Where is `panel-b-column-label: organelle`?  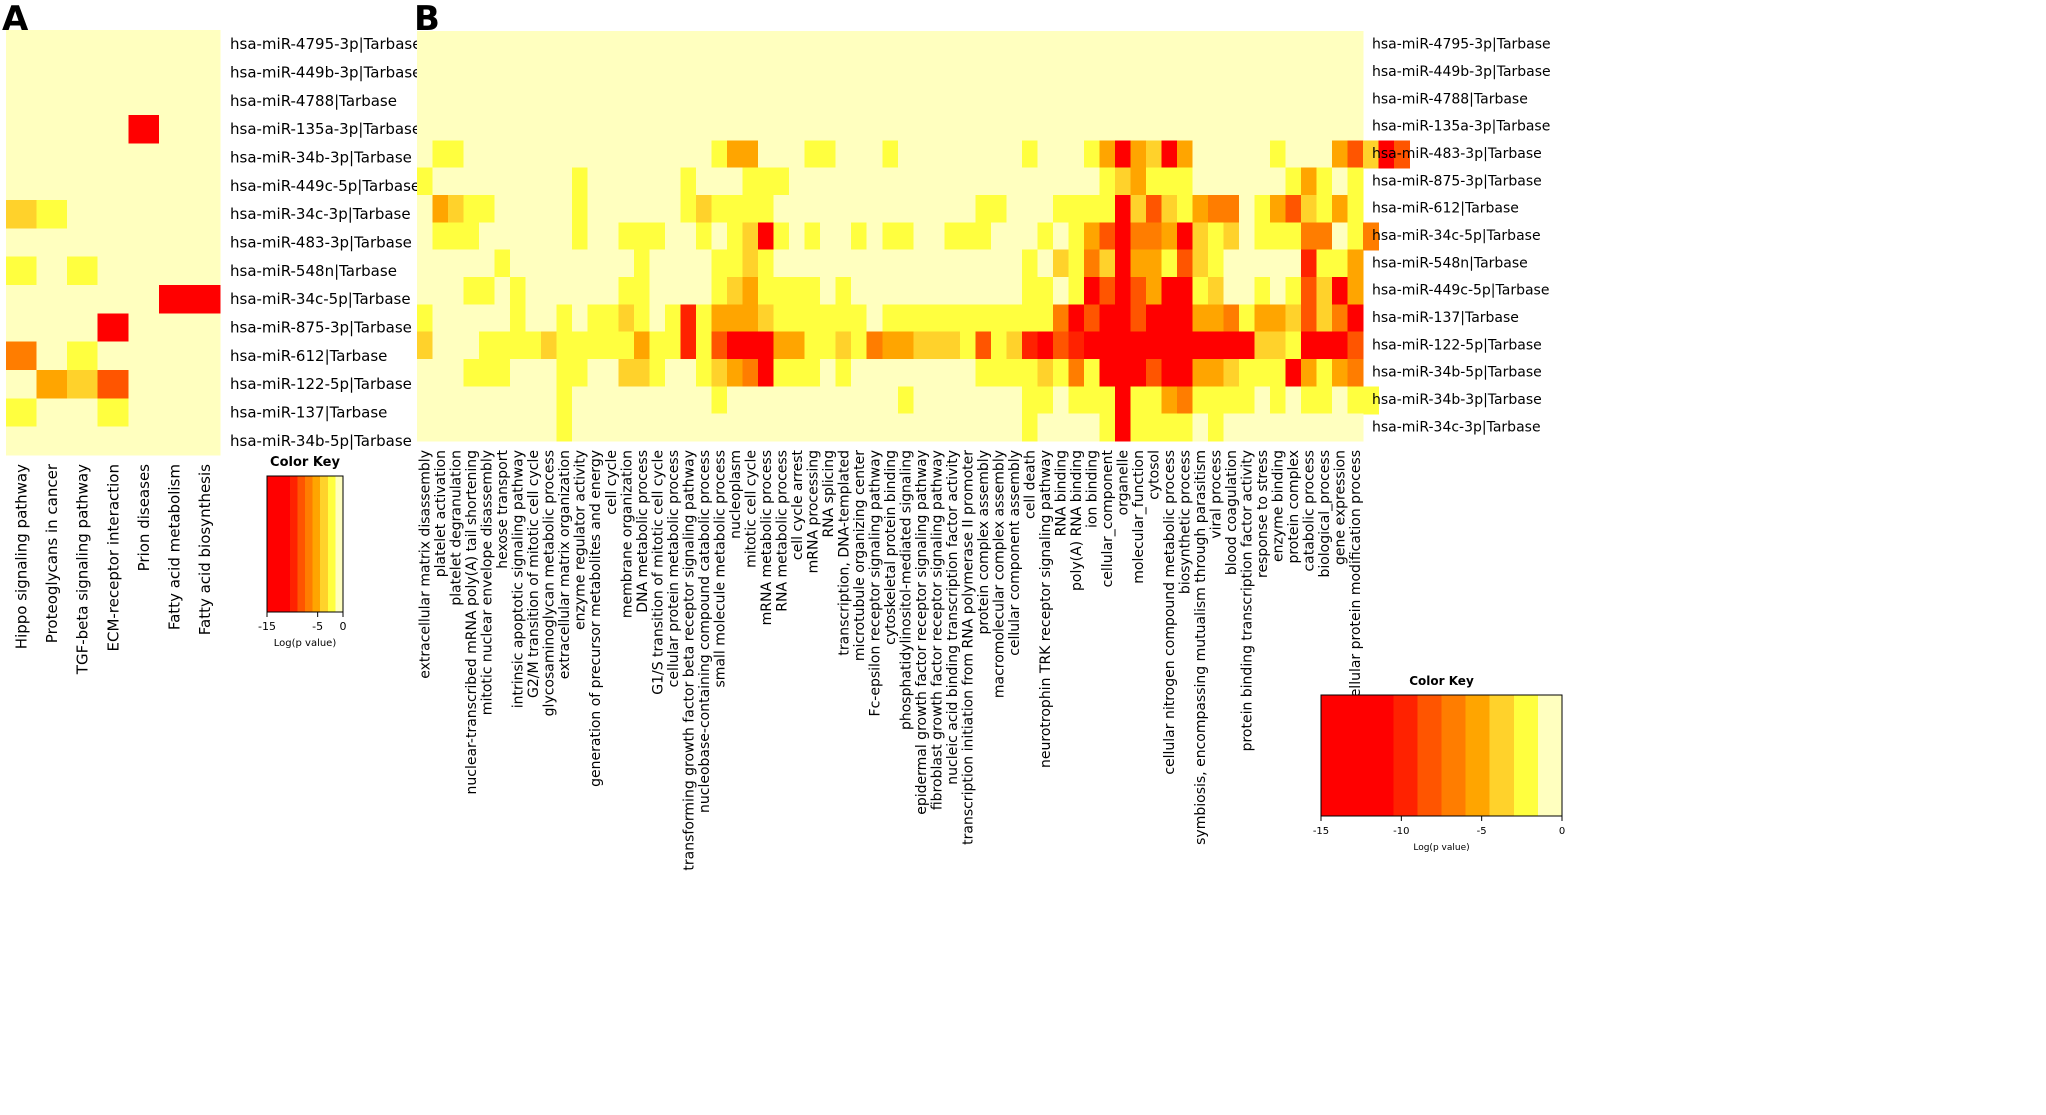
panel-b-column-label: organelle is located at coordinates (1124, 482).